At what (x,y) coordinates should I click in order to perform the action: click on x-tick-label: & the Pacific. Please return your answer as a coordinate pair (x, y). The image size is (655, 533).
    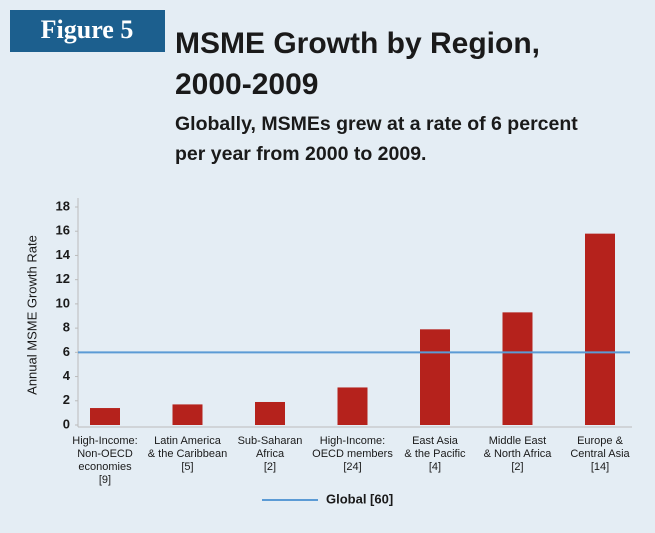
    Looking at the image, I should click on (435, 454).